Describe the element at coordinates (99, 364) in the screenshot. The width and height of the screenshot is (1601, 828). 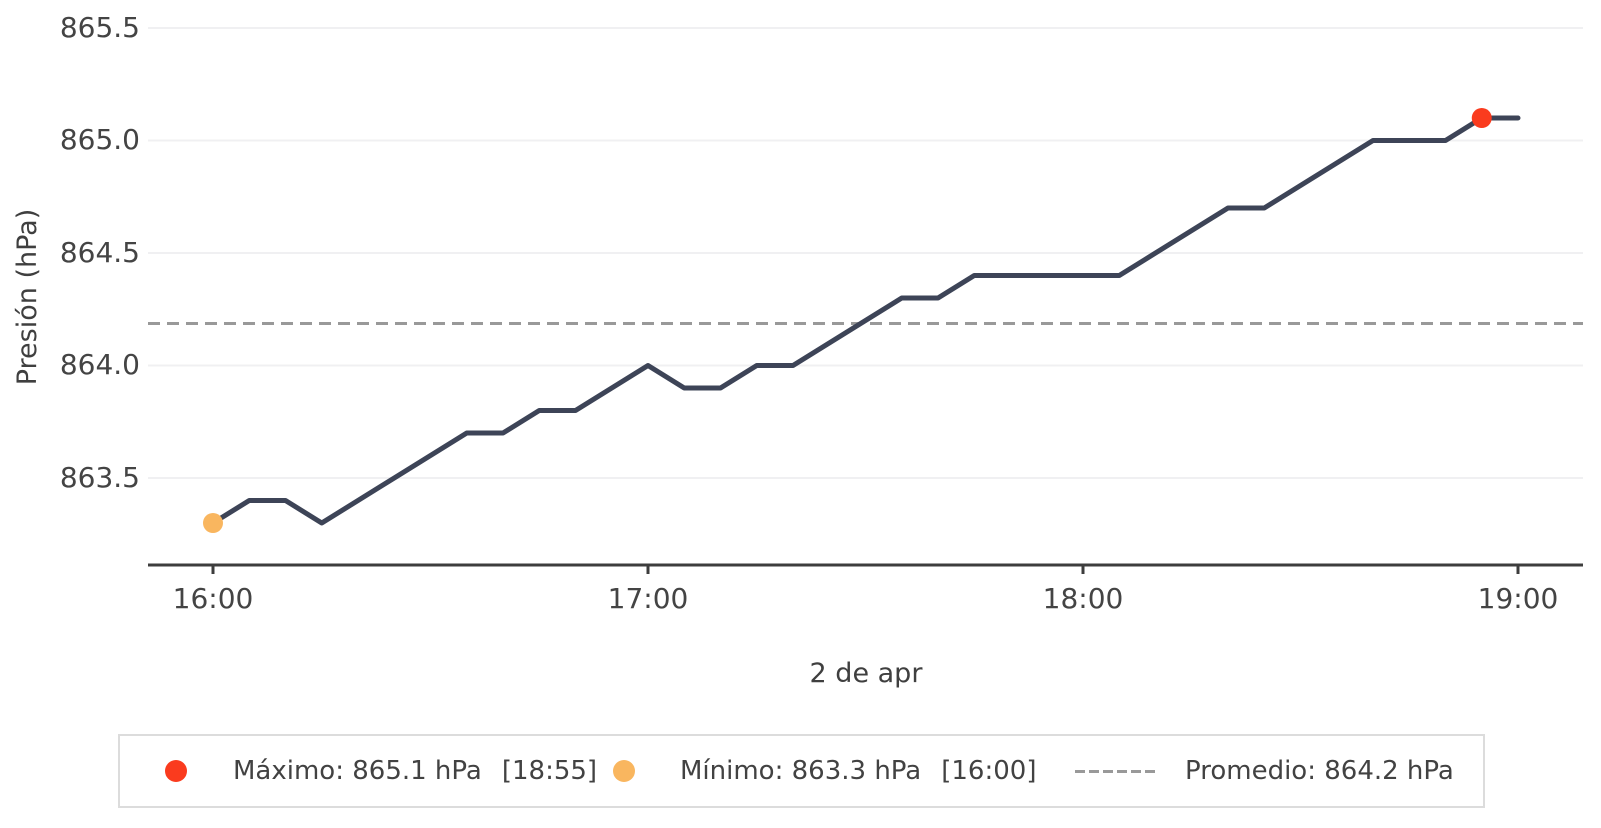
I see `y-tick-label: 864.0` at that location.